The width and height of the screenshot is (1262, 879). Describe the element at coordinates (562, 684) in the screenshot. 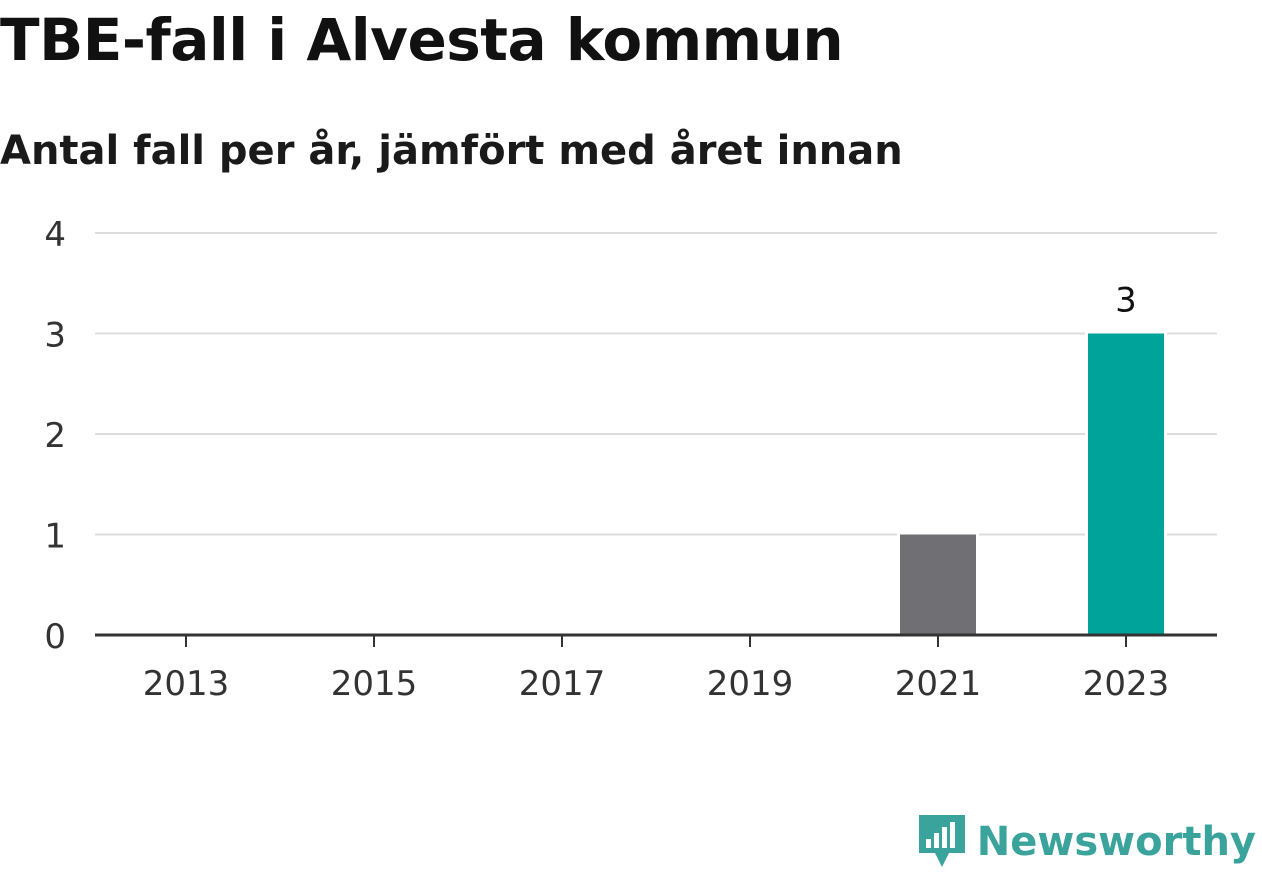

I see `x-tick-label: 2017` at that location.